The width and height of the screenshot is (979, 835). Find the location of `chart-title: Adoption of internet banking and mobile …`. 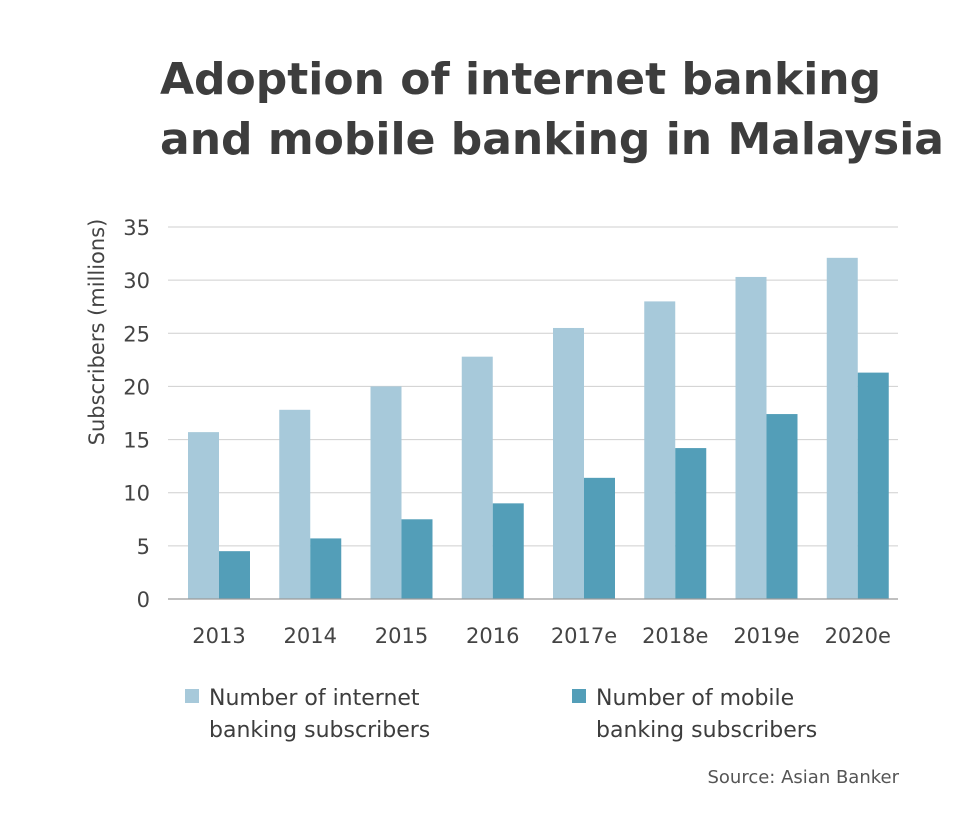

chart-title: Adoption of internet banking and mobile … is located at coordinates (552, 110).